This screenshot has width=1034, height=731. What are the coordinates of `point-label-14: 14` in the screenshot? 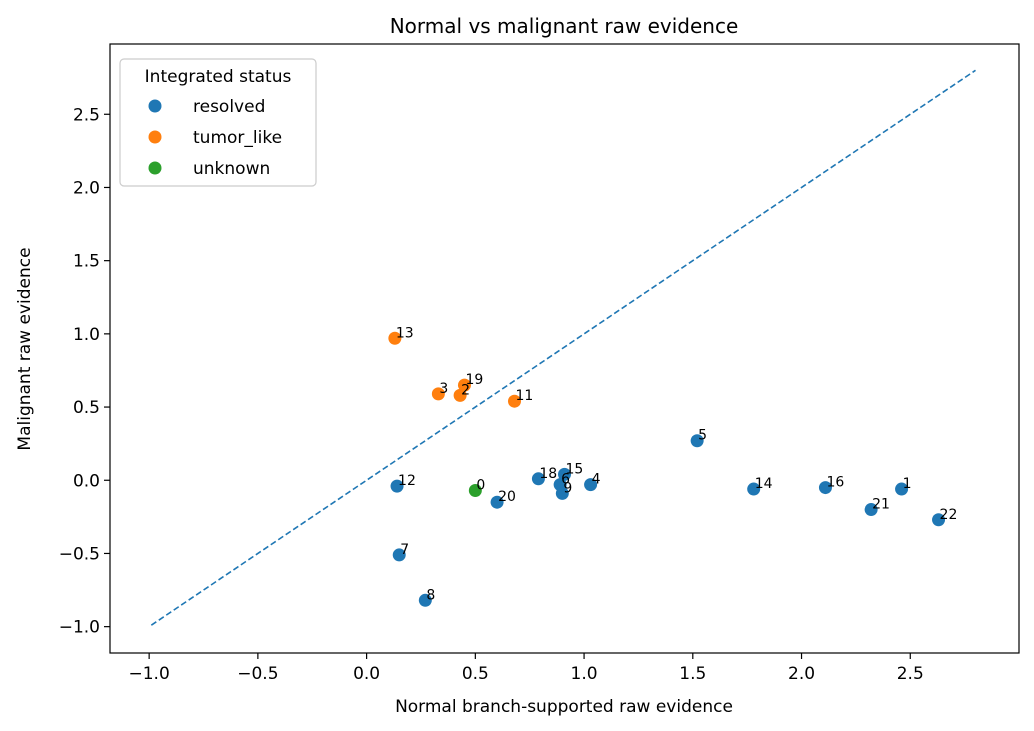 It's located at (764, 484).